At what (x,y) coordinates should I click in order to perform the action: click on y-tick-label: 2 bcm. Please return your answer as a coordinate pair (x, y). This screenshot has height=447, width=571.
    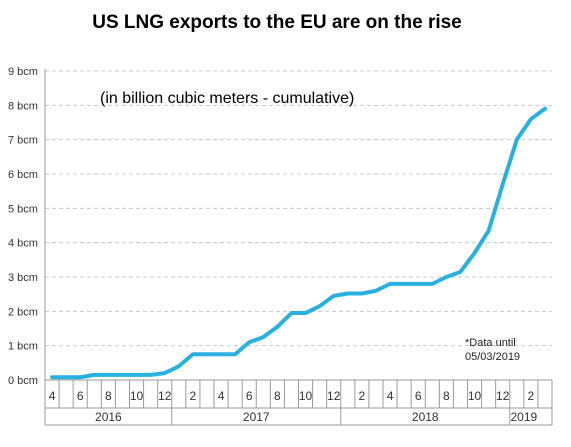
    Looking at the image, I should click on (23, 312).